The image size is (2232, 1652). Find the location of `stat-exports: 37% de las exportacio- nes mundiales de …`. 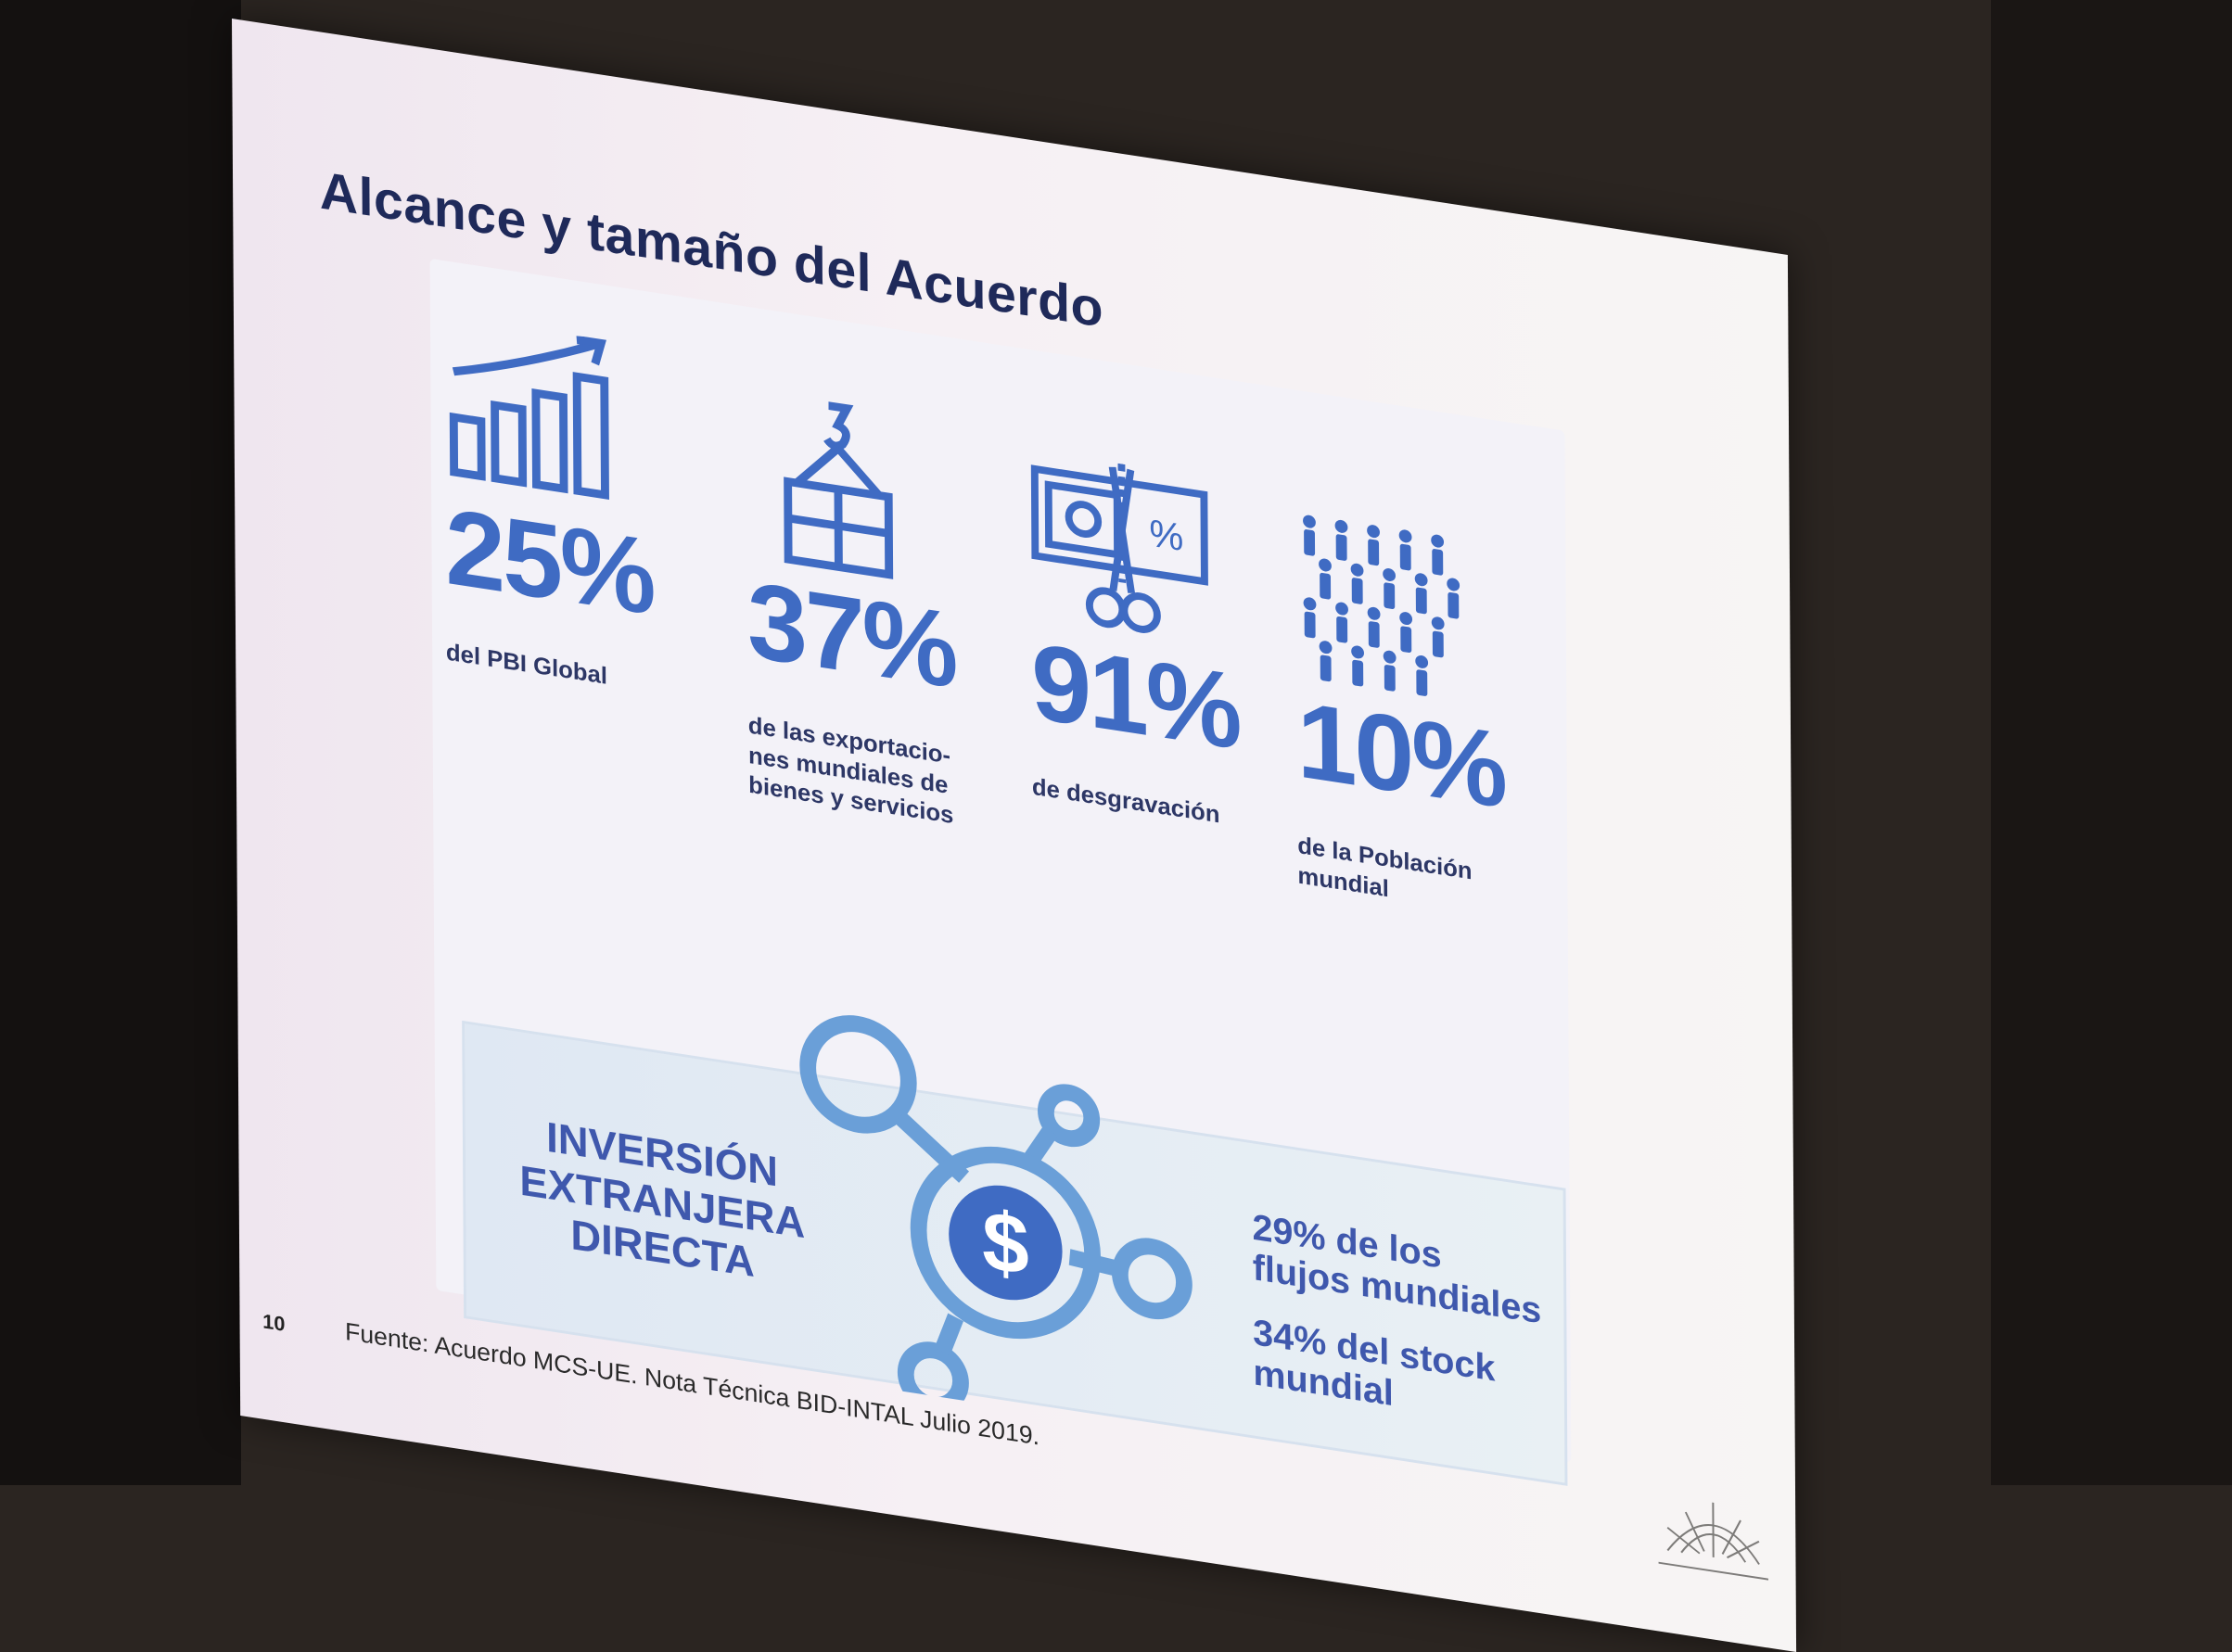

stat-exports: 37% de las exportacio- nes mundiales de … is located at coordinates (871, 612).